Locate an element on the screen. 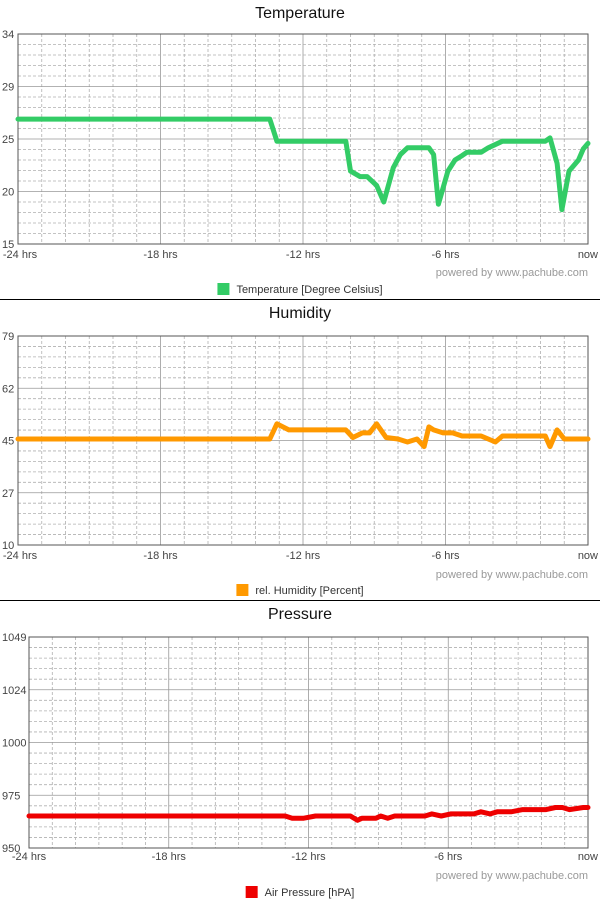 The width and height of the screenshot is (600, 902). chart-title: Temperature is located at coordinates (300, 13).